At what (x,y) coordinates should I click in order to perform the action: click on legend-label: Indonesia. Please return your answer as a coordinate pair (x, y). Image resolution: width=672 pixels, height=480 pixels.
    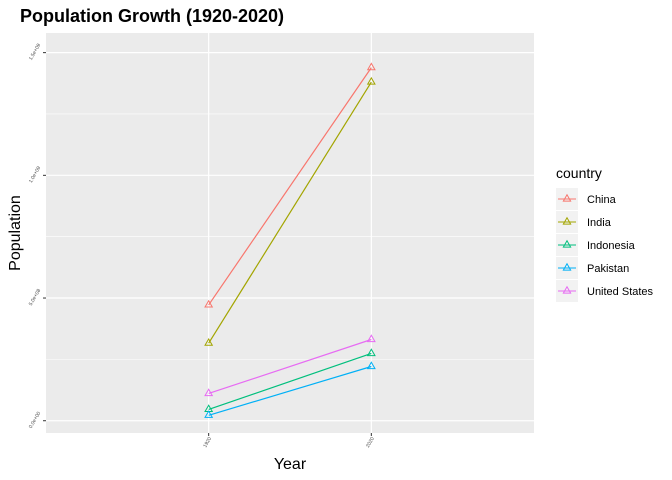
    Looking at the image, I should click on (611, 246).